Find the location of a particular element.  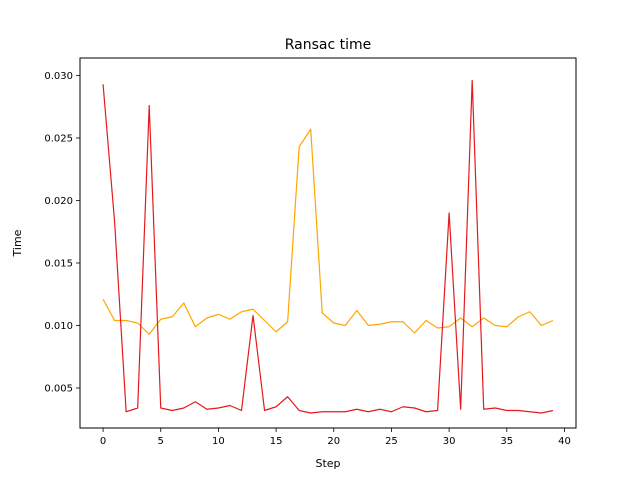

x-tick-label: 35 is located at coordinates (506, 441).